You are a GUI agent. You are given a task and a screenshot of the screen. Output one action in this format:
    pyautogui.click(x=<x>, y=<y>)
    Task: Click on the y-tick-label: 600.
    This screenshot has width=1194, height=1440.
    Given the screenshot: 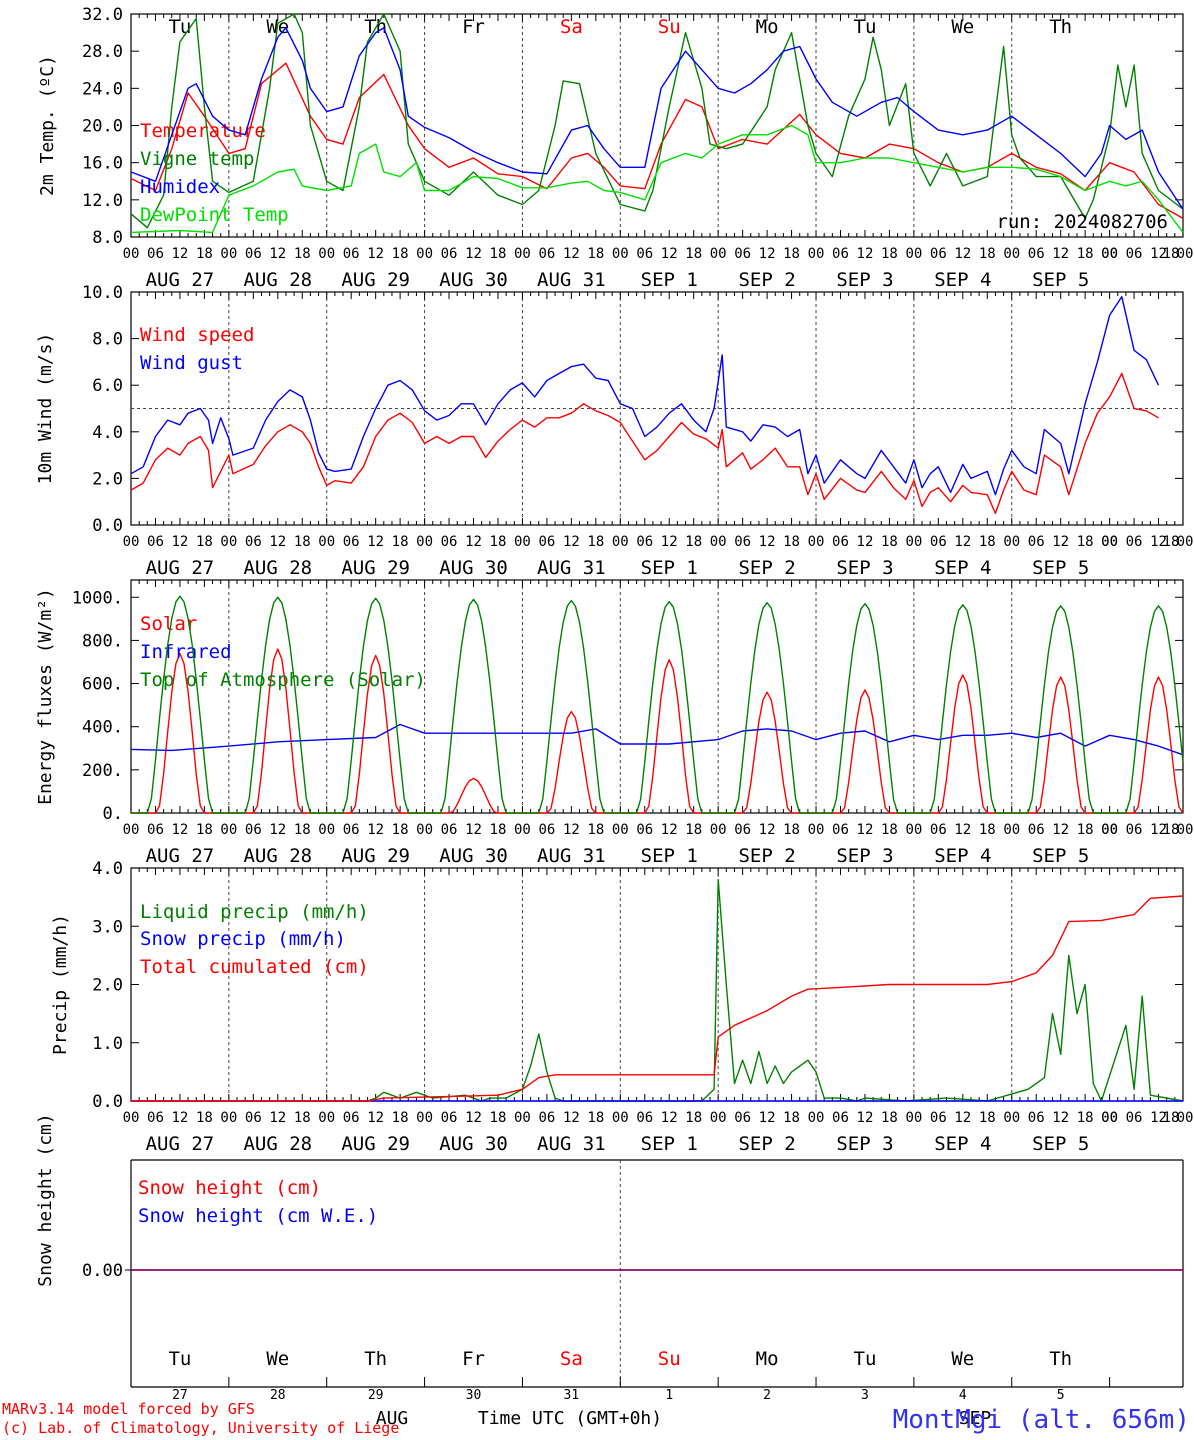 What is the action you would take?
    pyautogui.click(x=102, y=685)
    